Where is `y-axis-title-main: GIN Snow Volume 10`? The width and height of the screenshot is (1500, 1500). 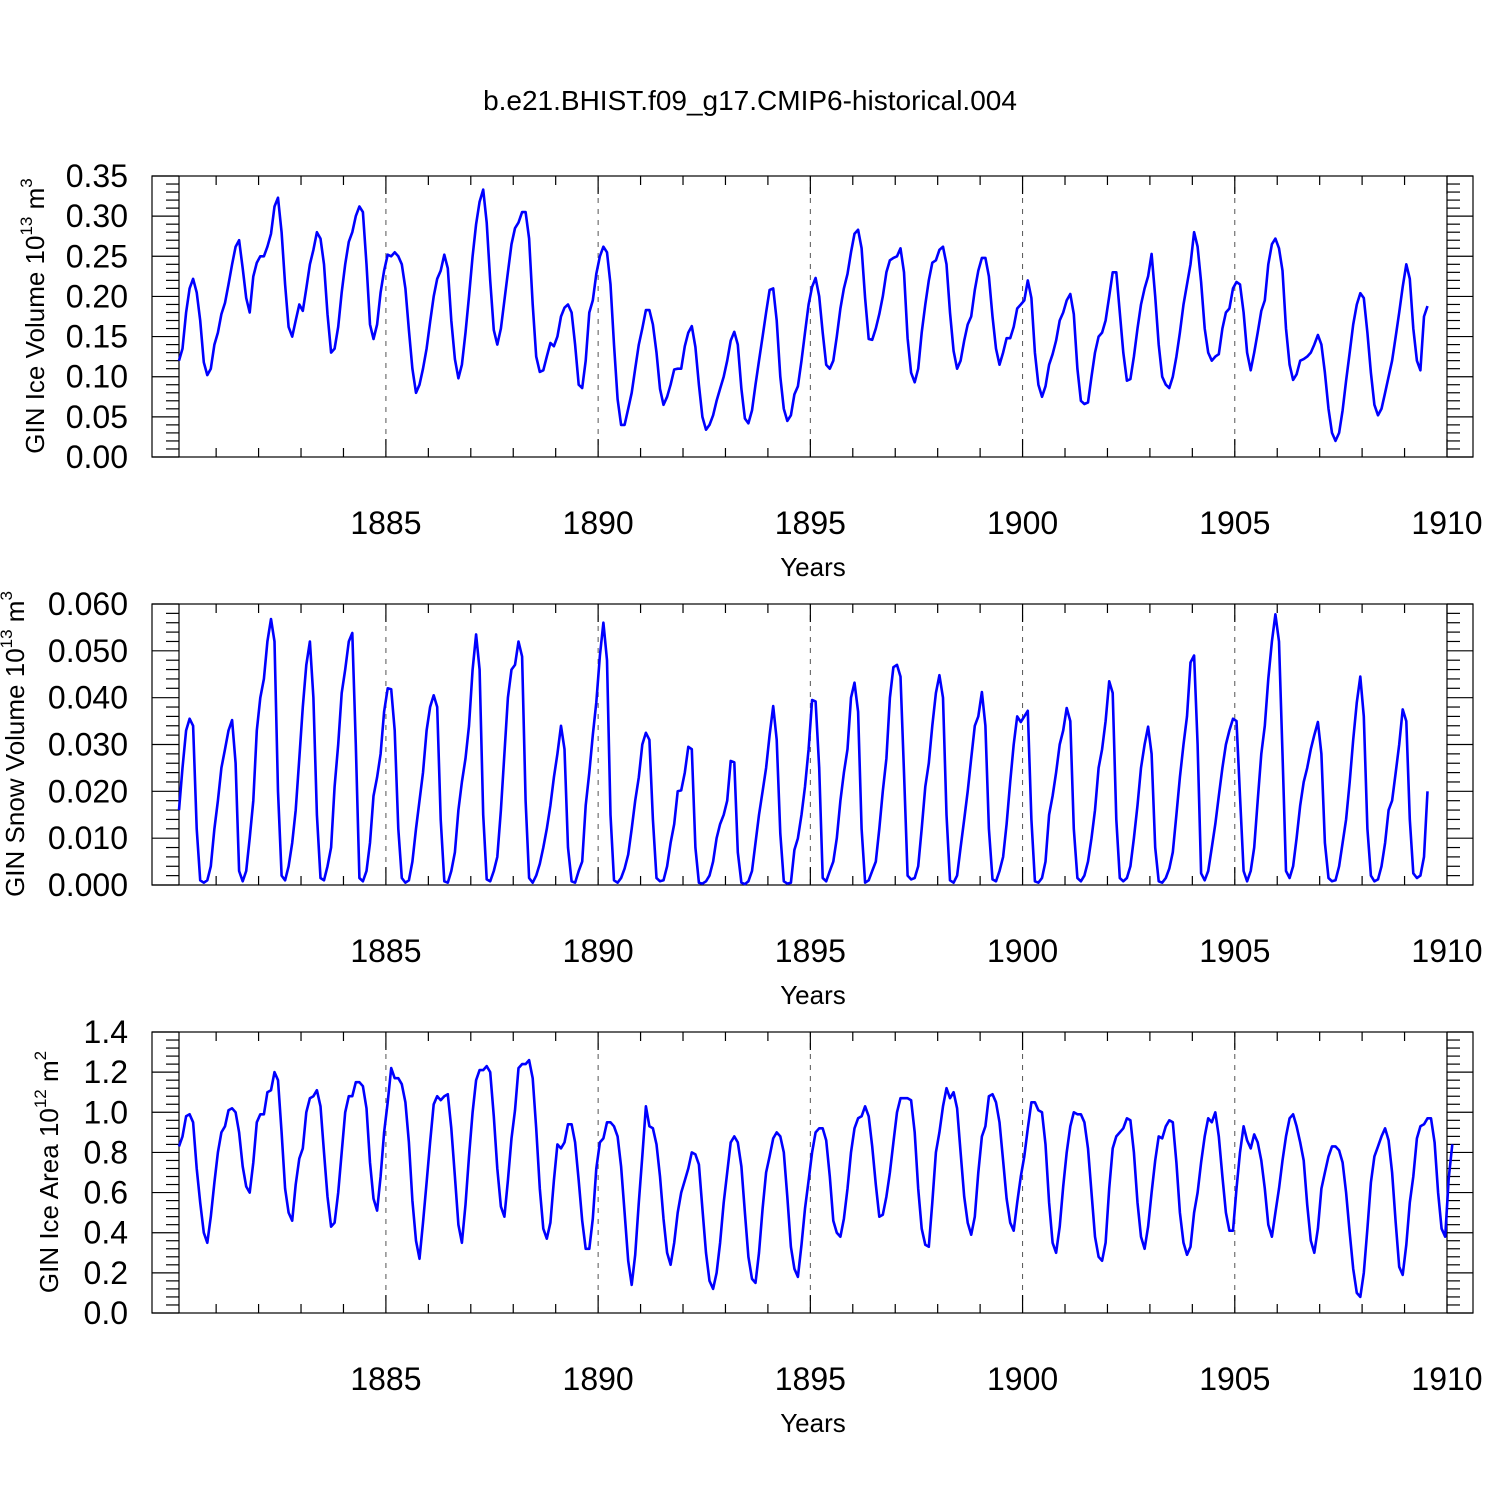
y-axis-title-main: GIN Snow Volume 10 is located at coordinates (15, 772).